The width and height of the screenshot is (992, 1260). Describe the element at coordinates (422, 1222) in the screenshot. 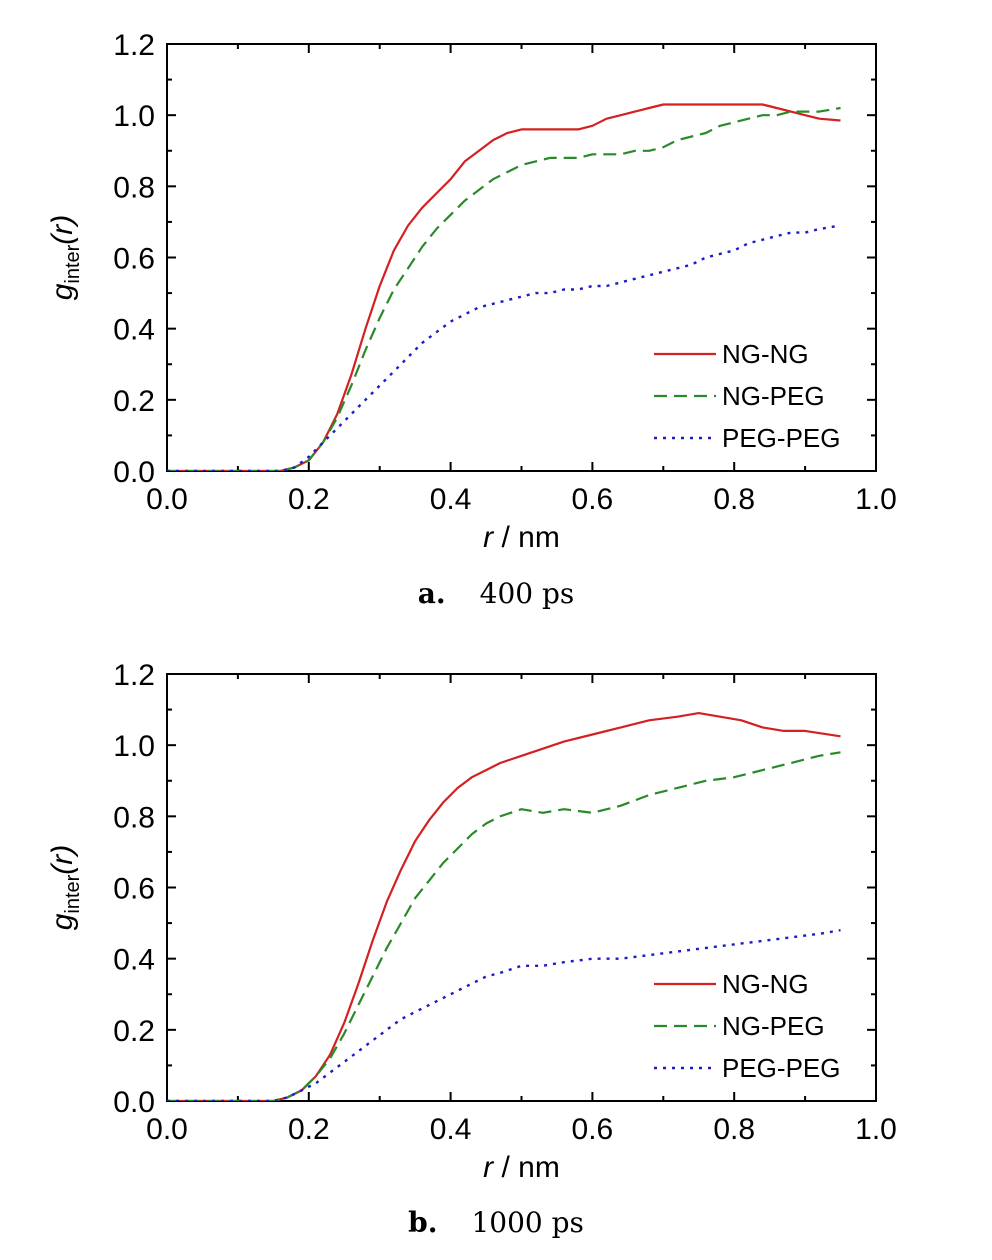

I see `panel-caption-letter: b.` at that location.